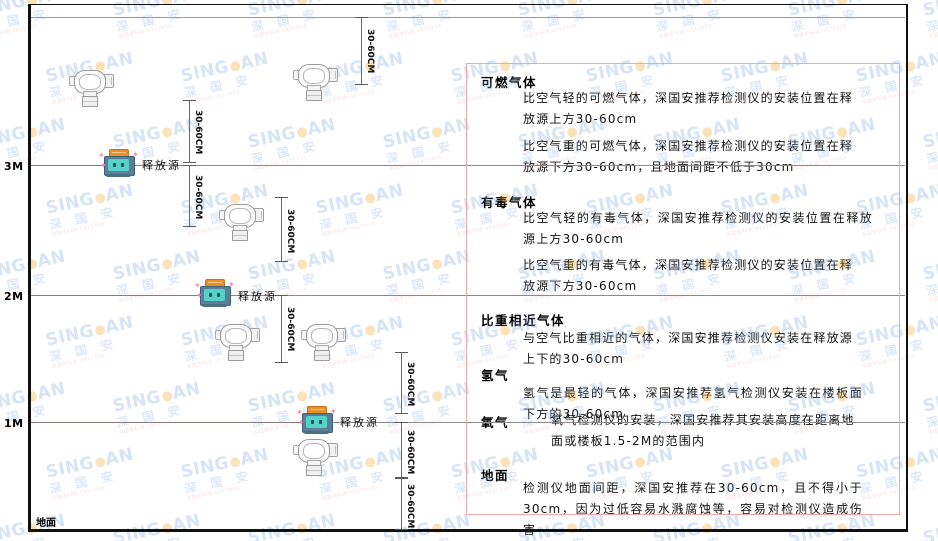 The width and height of the screenshot is (938, 541). I want to click on panel-section-paragraph: 氧气检测仪的安装，深国安推荐其安装高度在距离地面或楼板1.5-2M的范围内, so click(703, 430).